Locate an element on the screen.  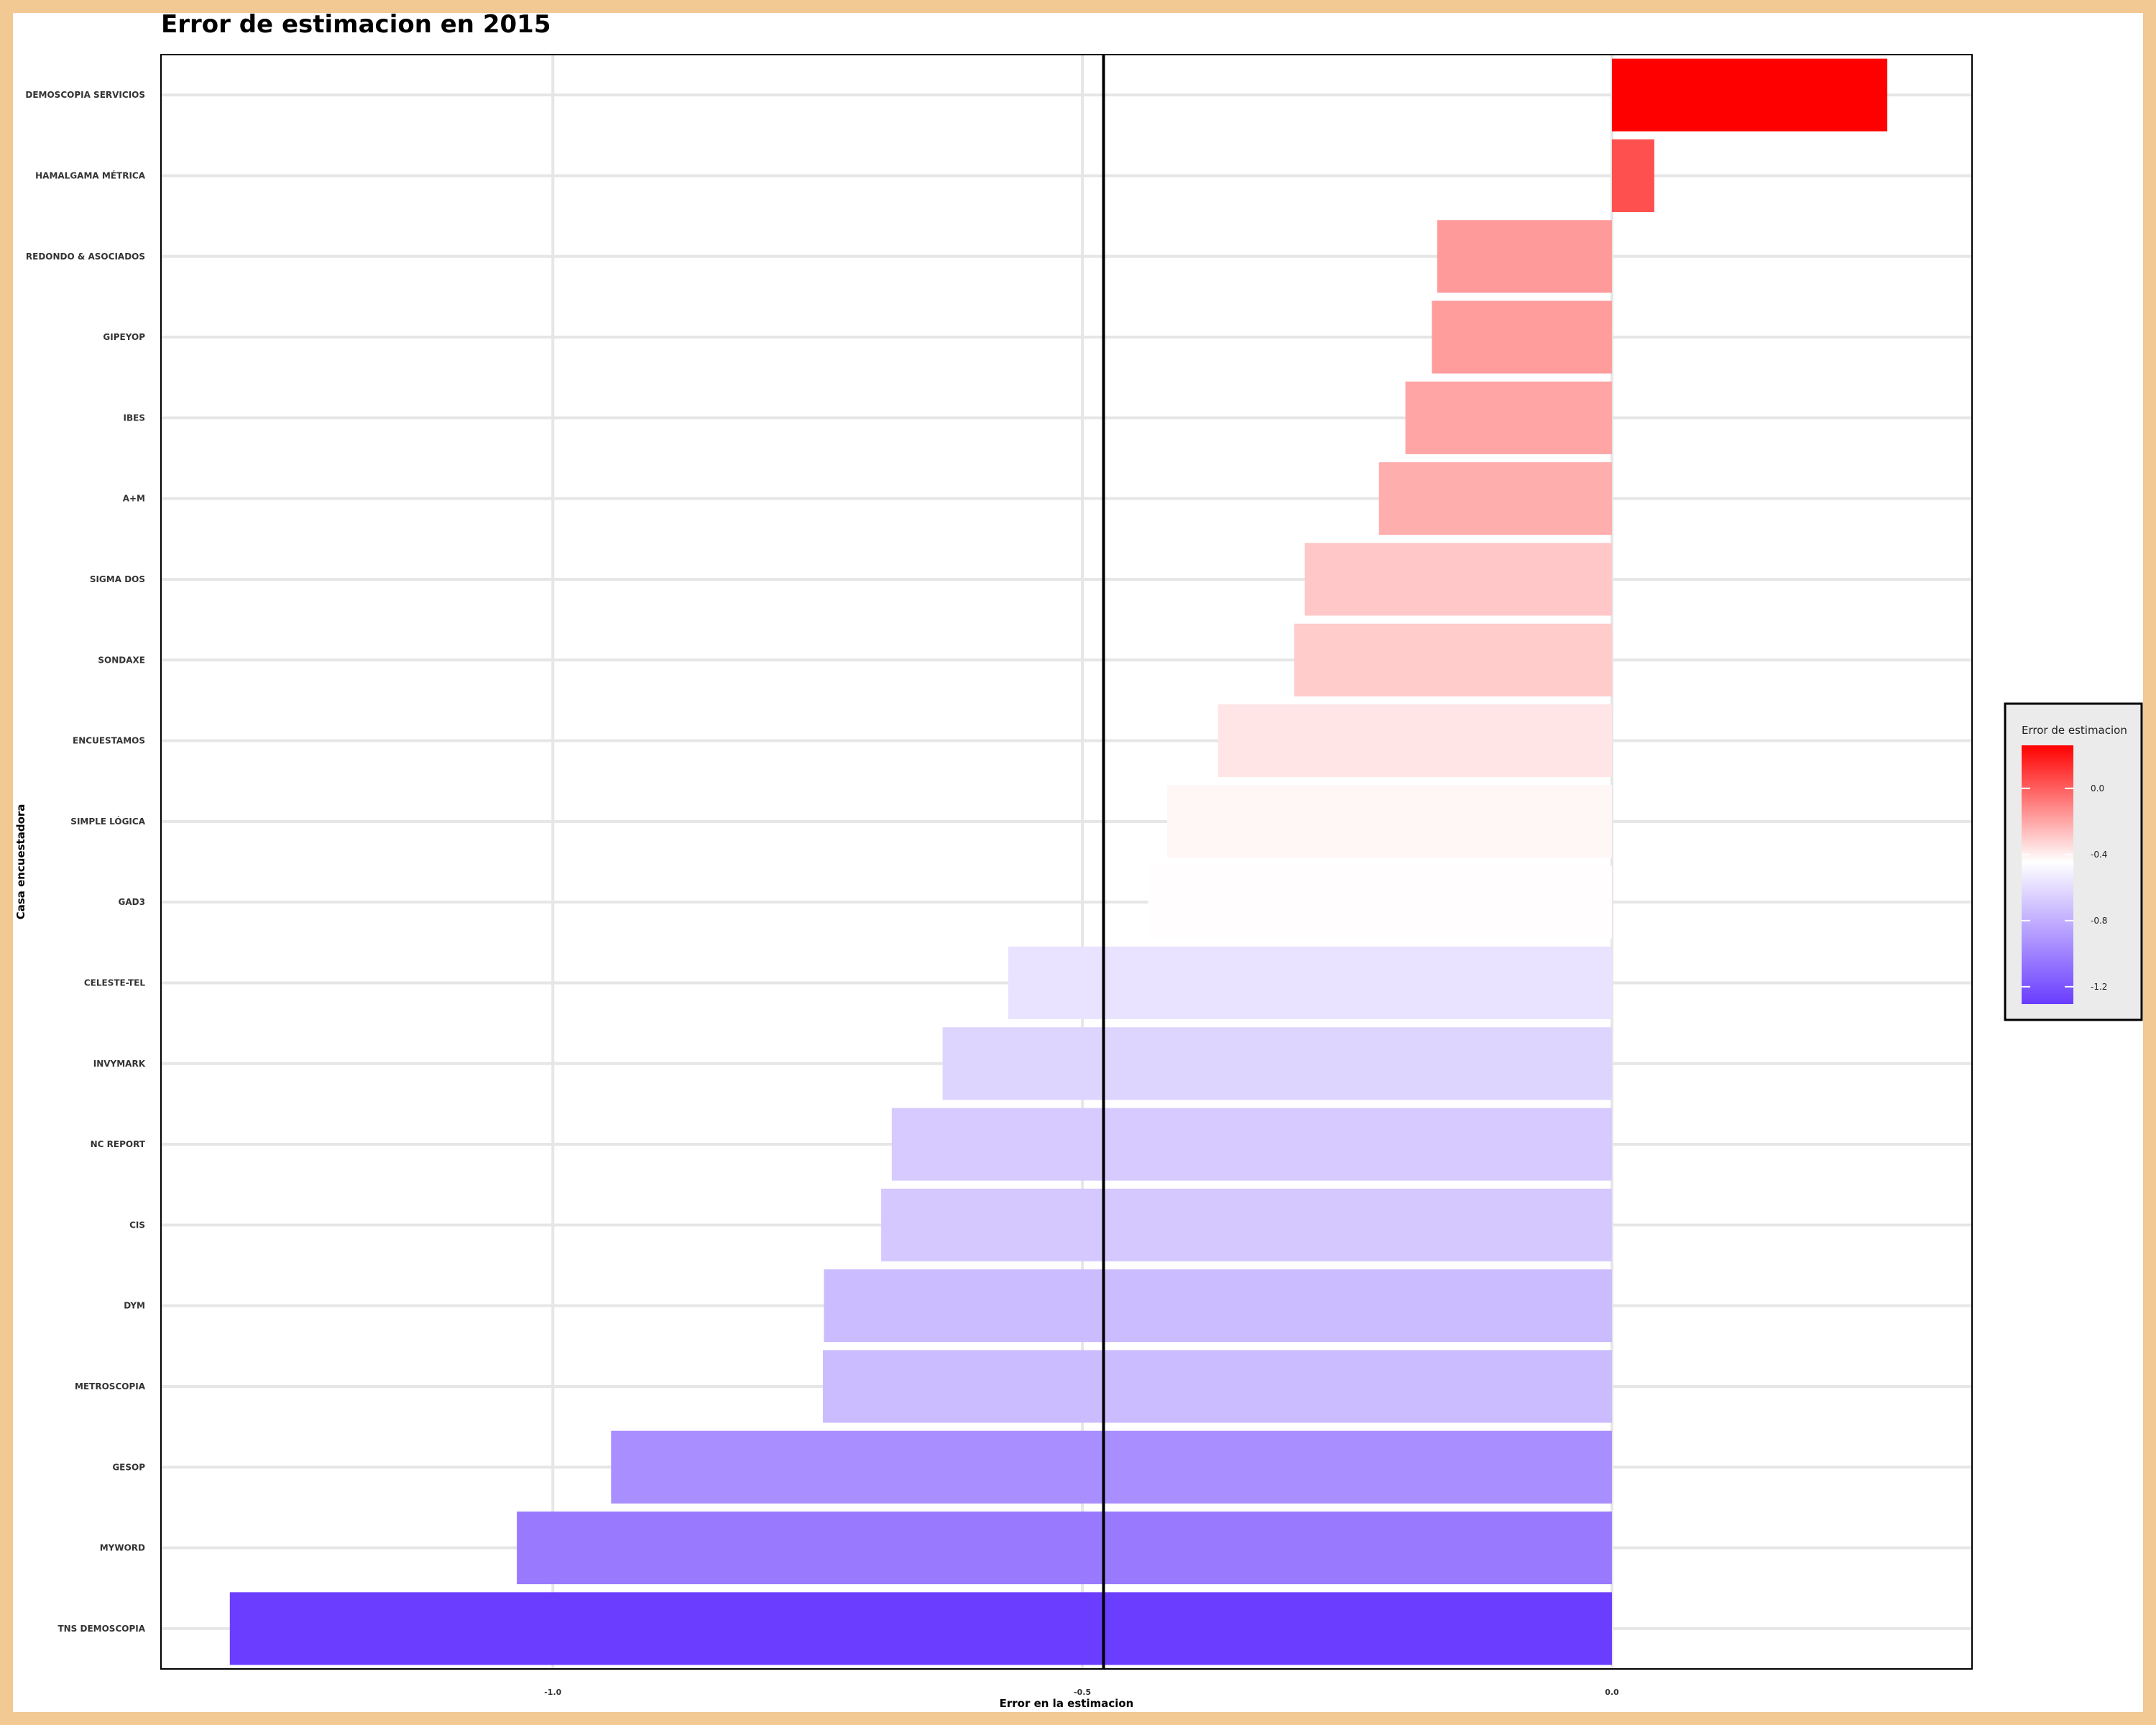
legend-tick-label: -0.4 is located at coordinates (2099, 855).